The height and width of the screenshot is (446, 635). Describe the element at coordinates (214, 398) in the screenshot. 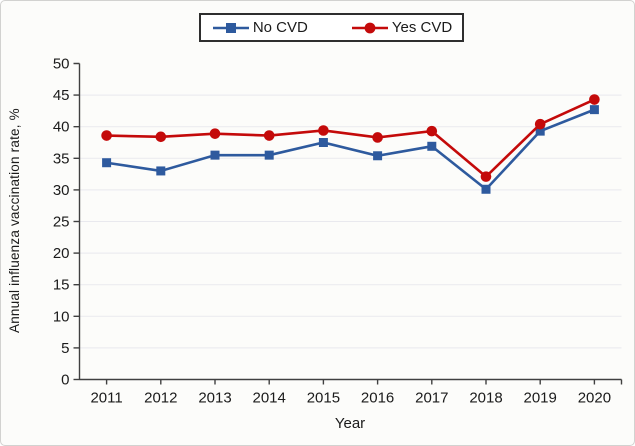

I see `x-tick-label: 2013` at that location.